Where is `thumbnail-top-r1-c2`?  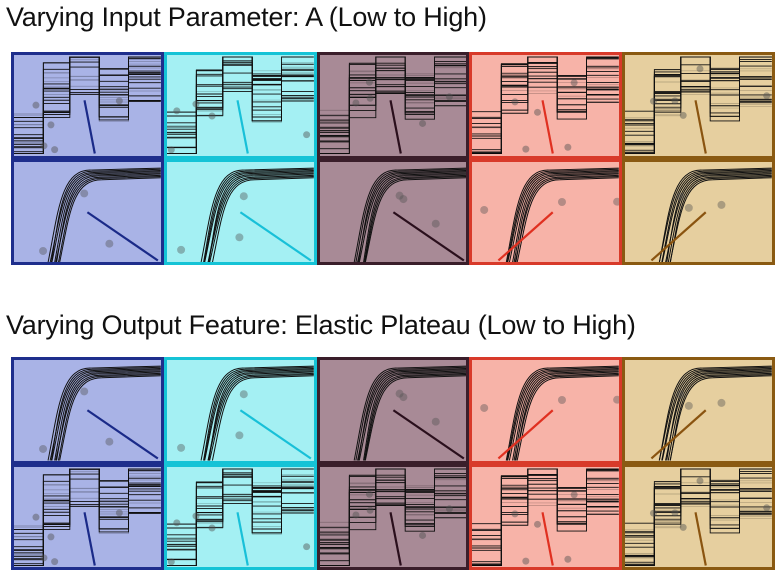
thumbnail-top-r1-c2 is located at coordinates (240, 105).